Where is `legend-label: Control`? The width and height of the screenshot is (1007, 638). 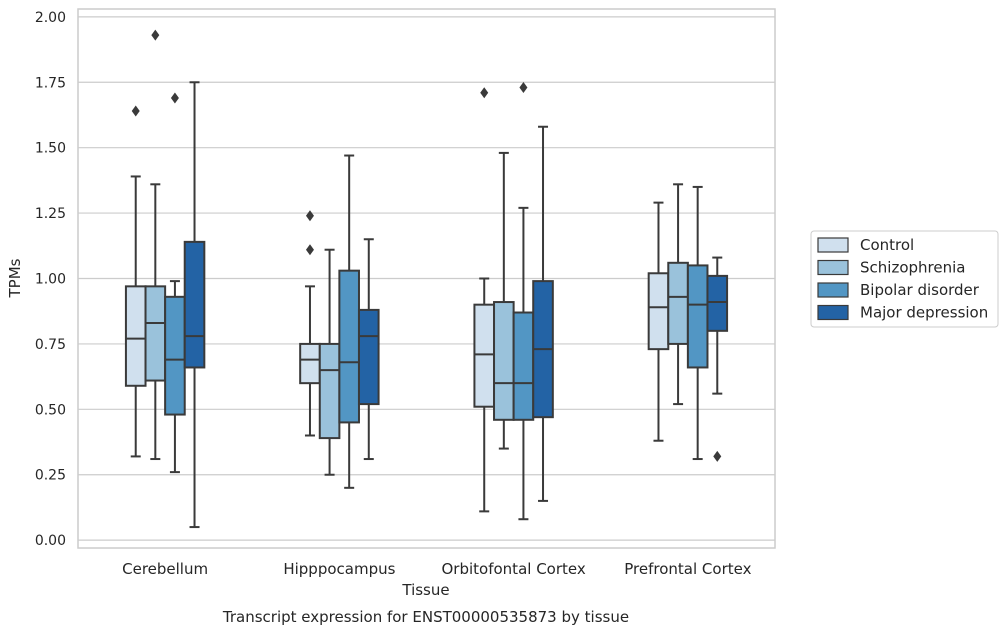
legend-label: Control is located at coordinates (887, 245).